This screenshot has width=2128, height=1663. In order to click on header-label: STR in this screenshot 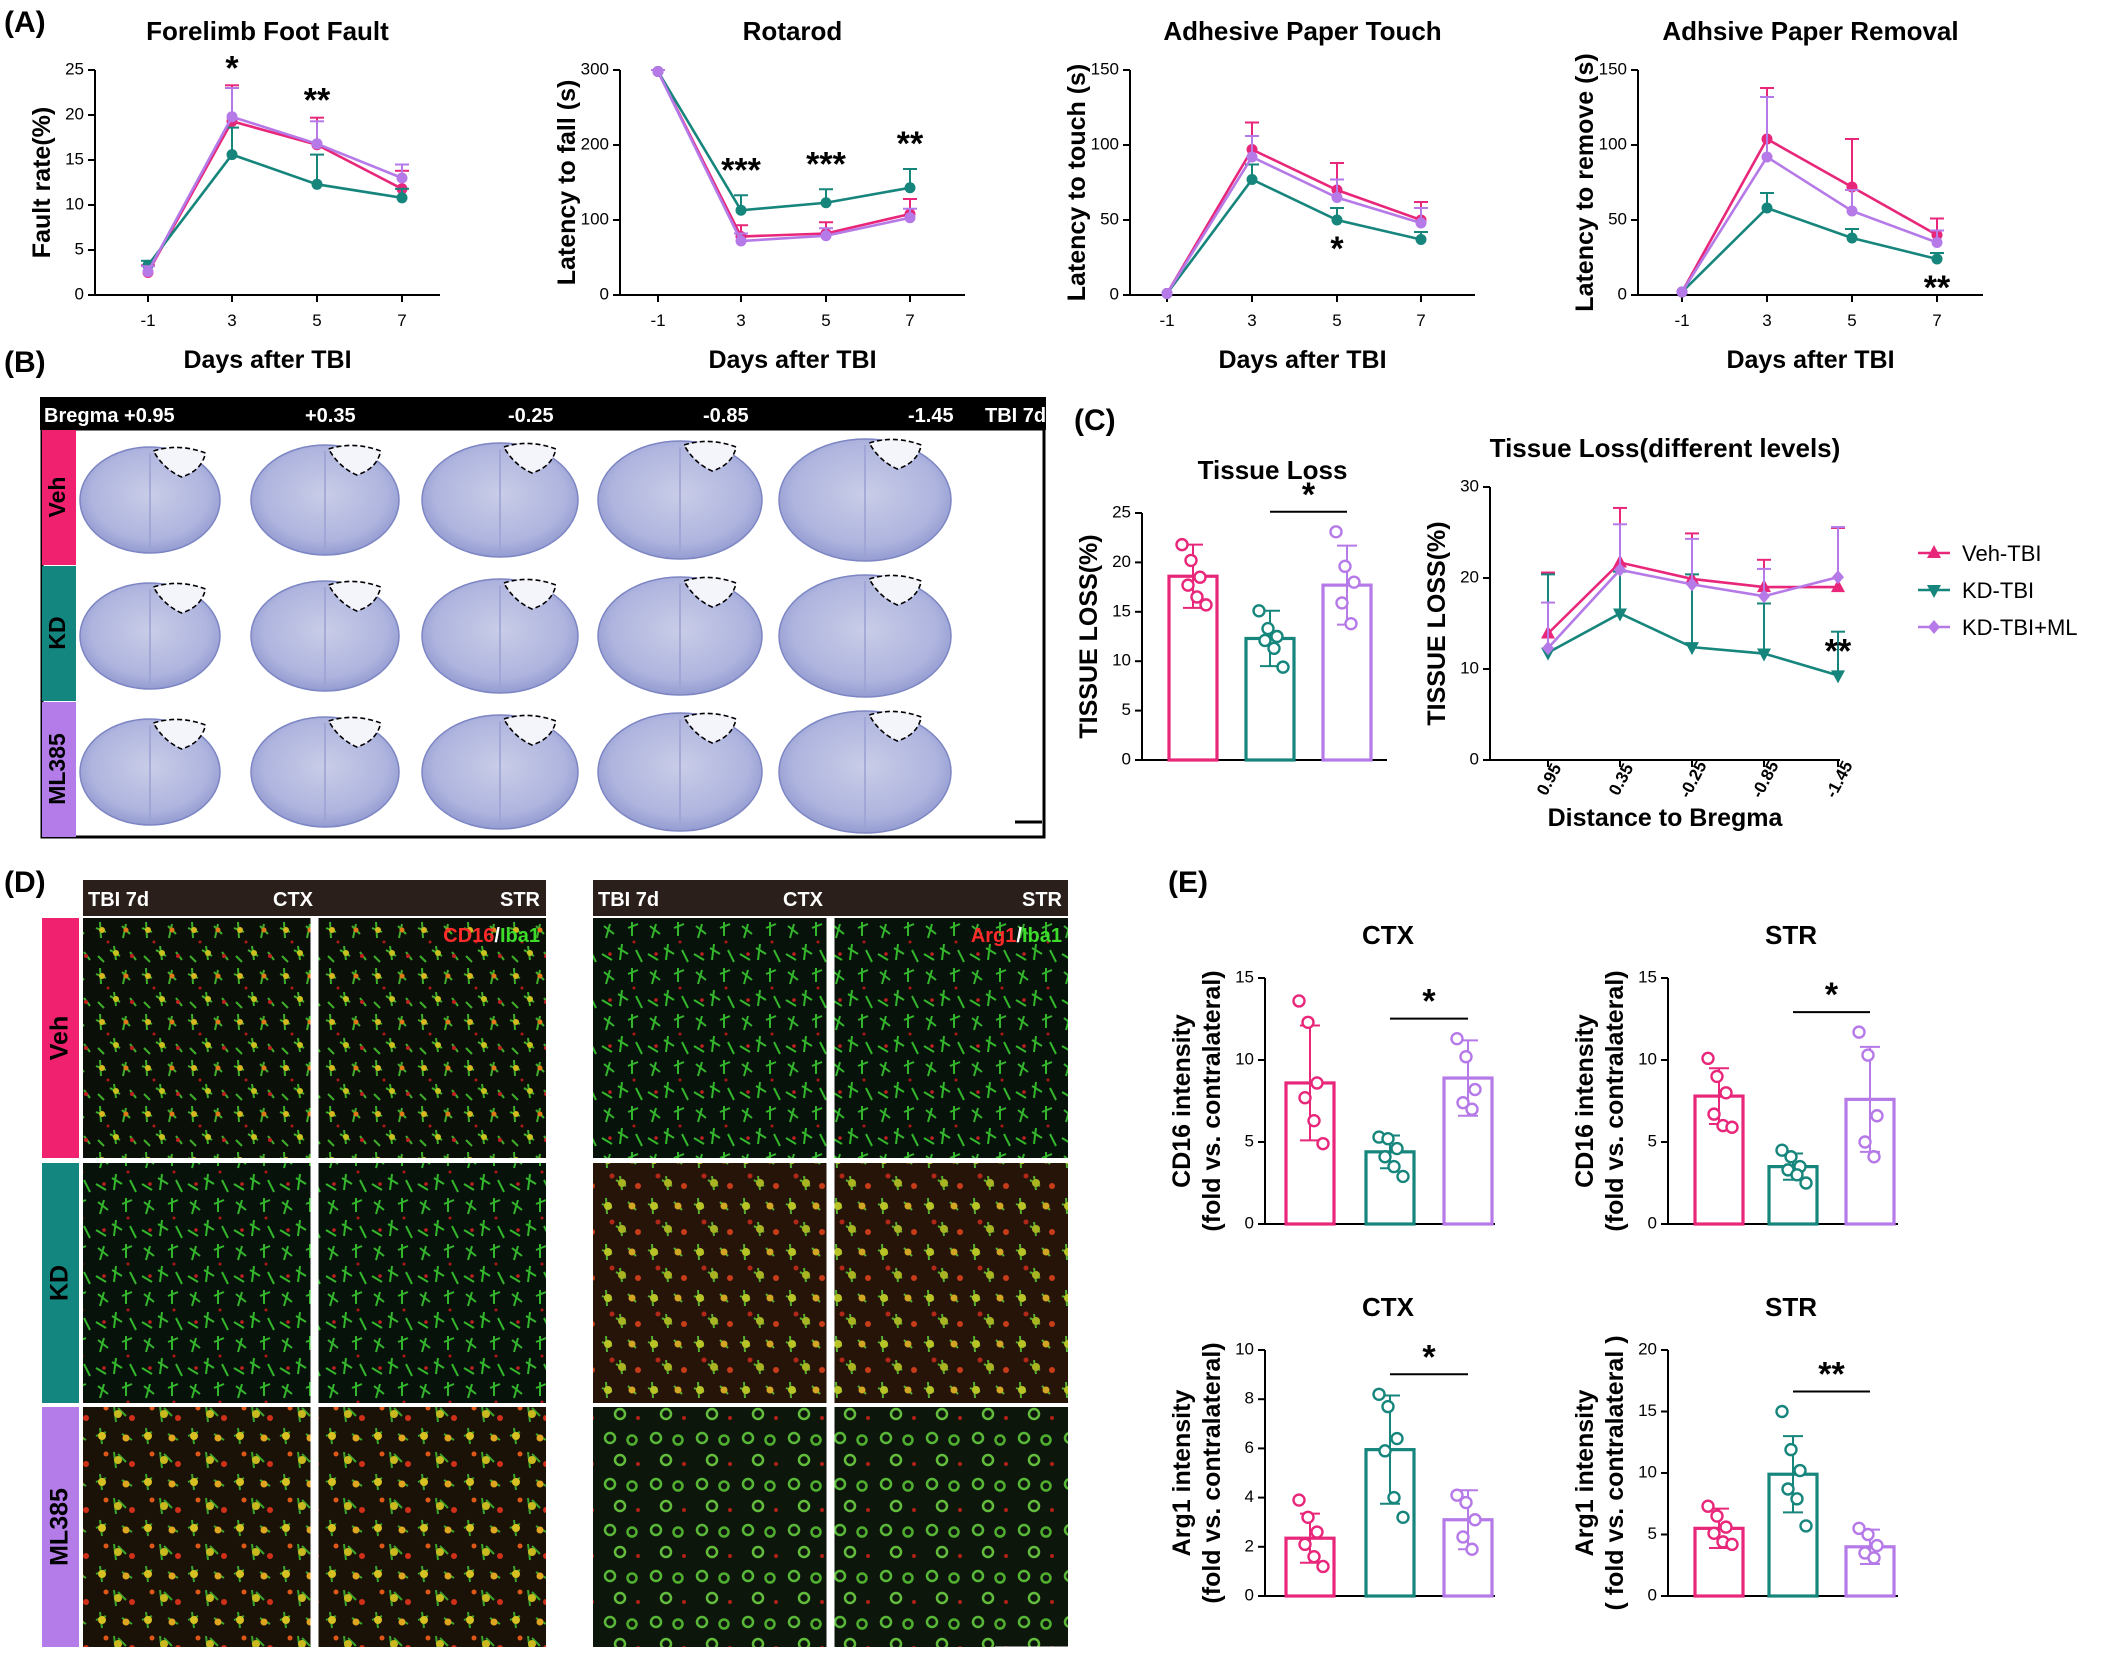, I will do `click(520, 900)`.